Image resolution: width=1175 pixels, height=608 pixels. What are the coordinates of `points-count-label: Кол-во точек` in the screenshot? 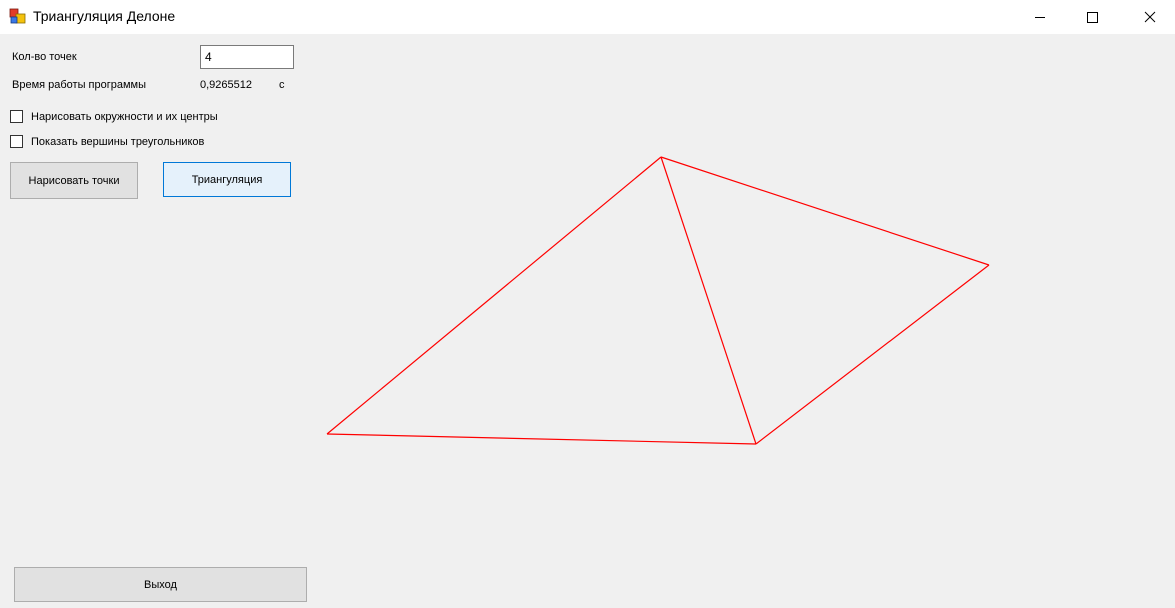 It's located at (44, 57).